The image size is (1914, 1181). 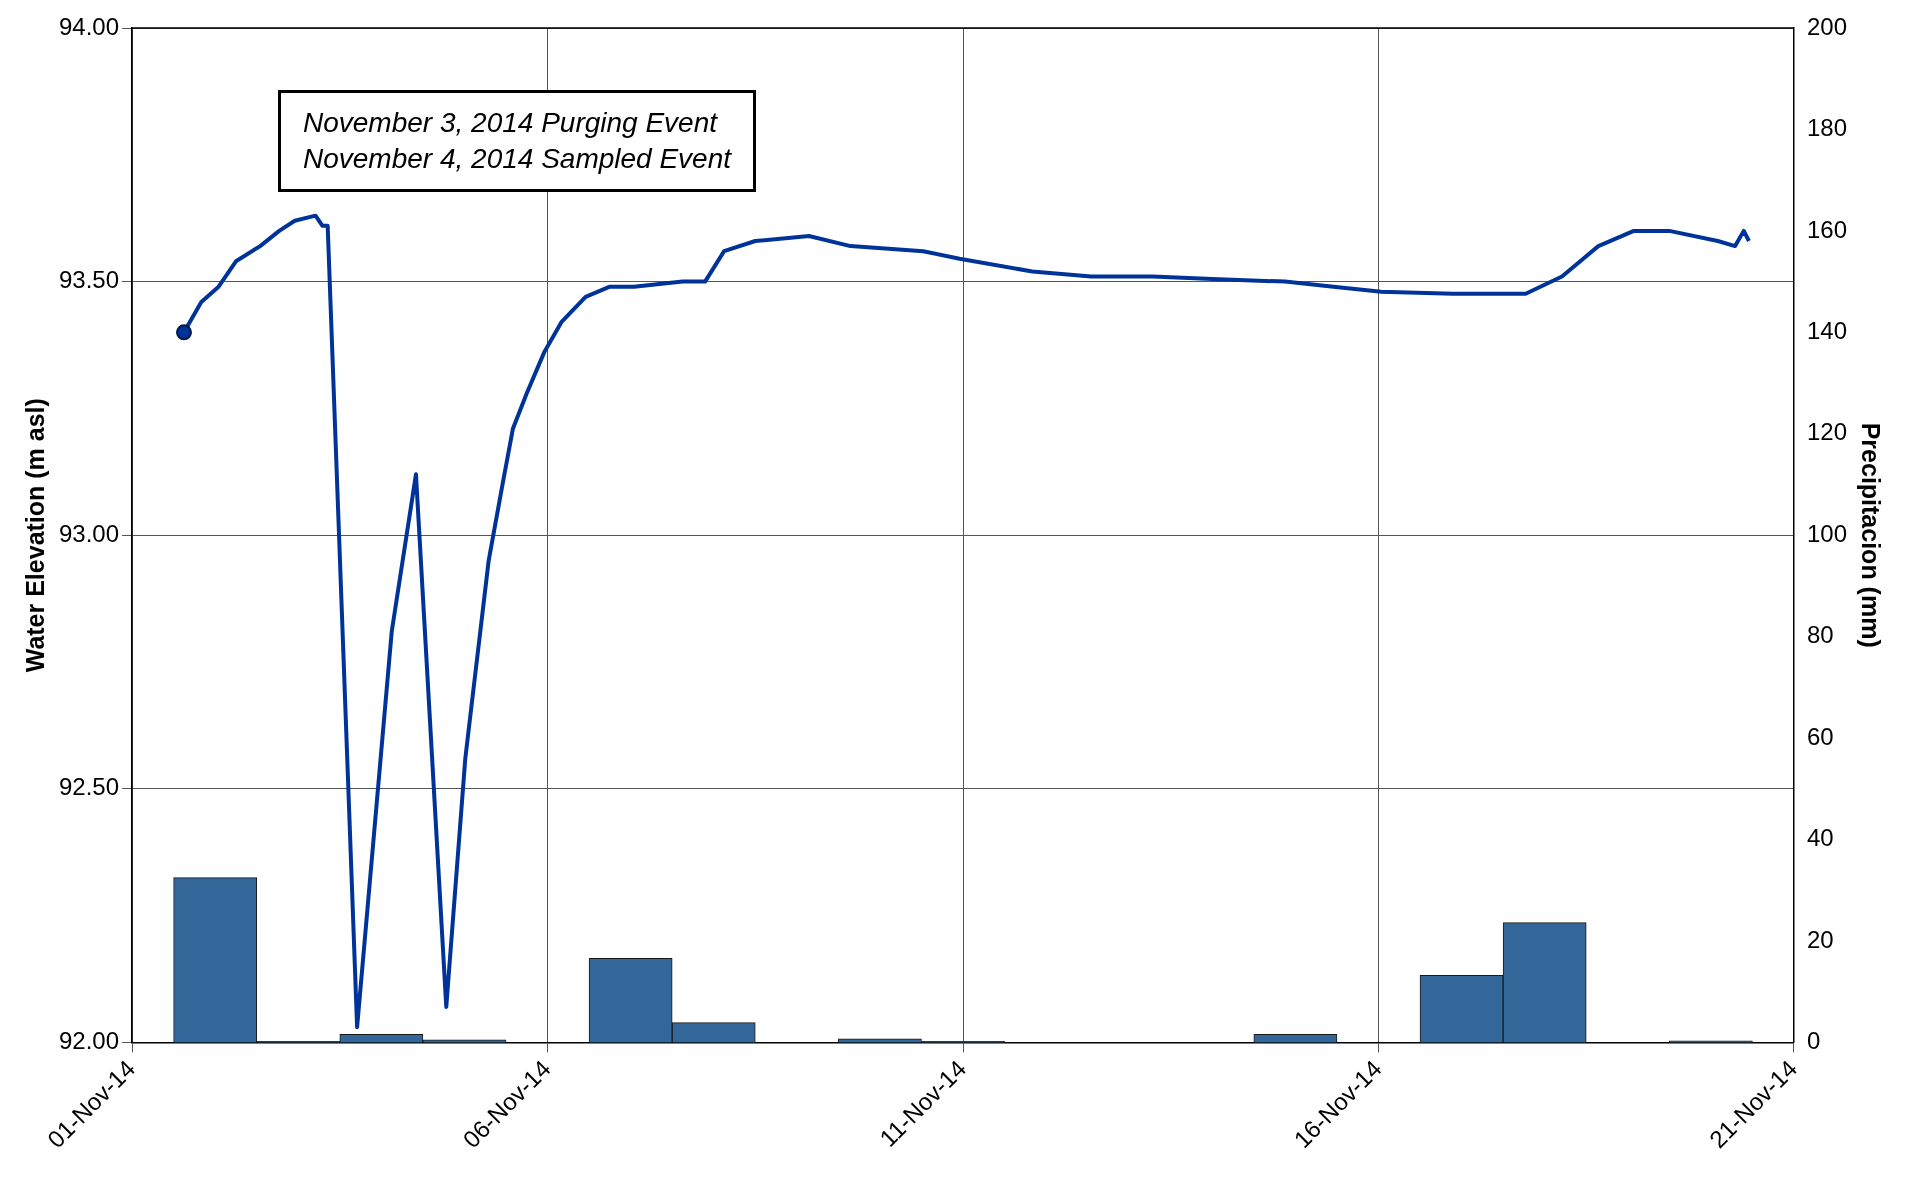 I want to click on y2-tick-label: 20, so click(x=1820, y=939).